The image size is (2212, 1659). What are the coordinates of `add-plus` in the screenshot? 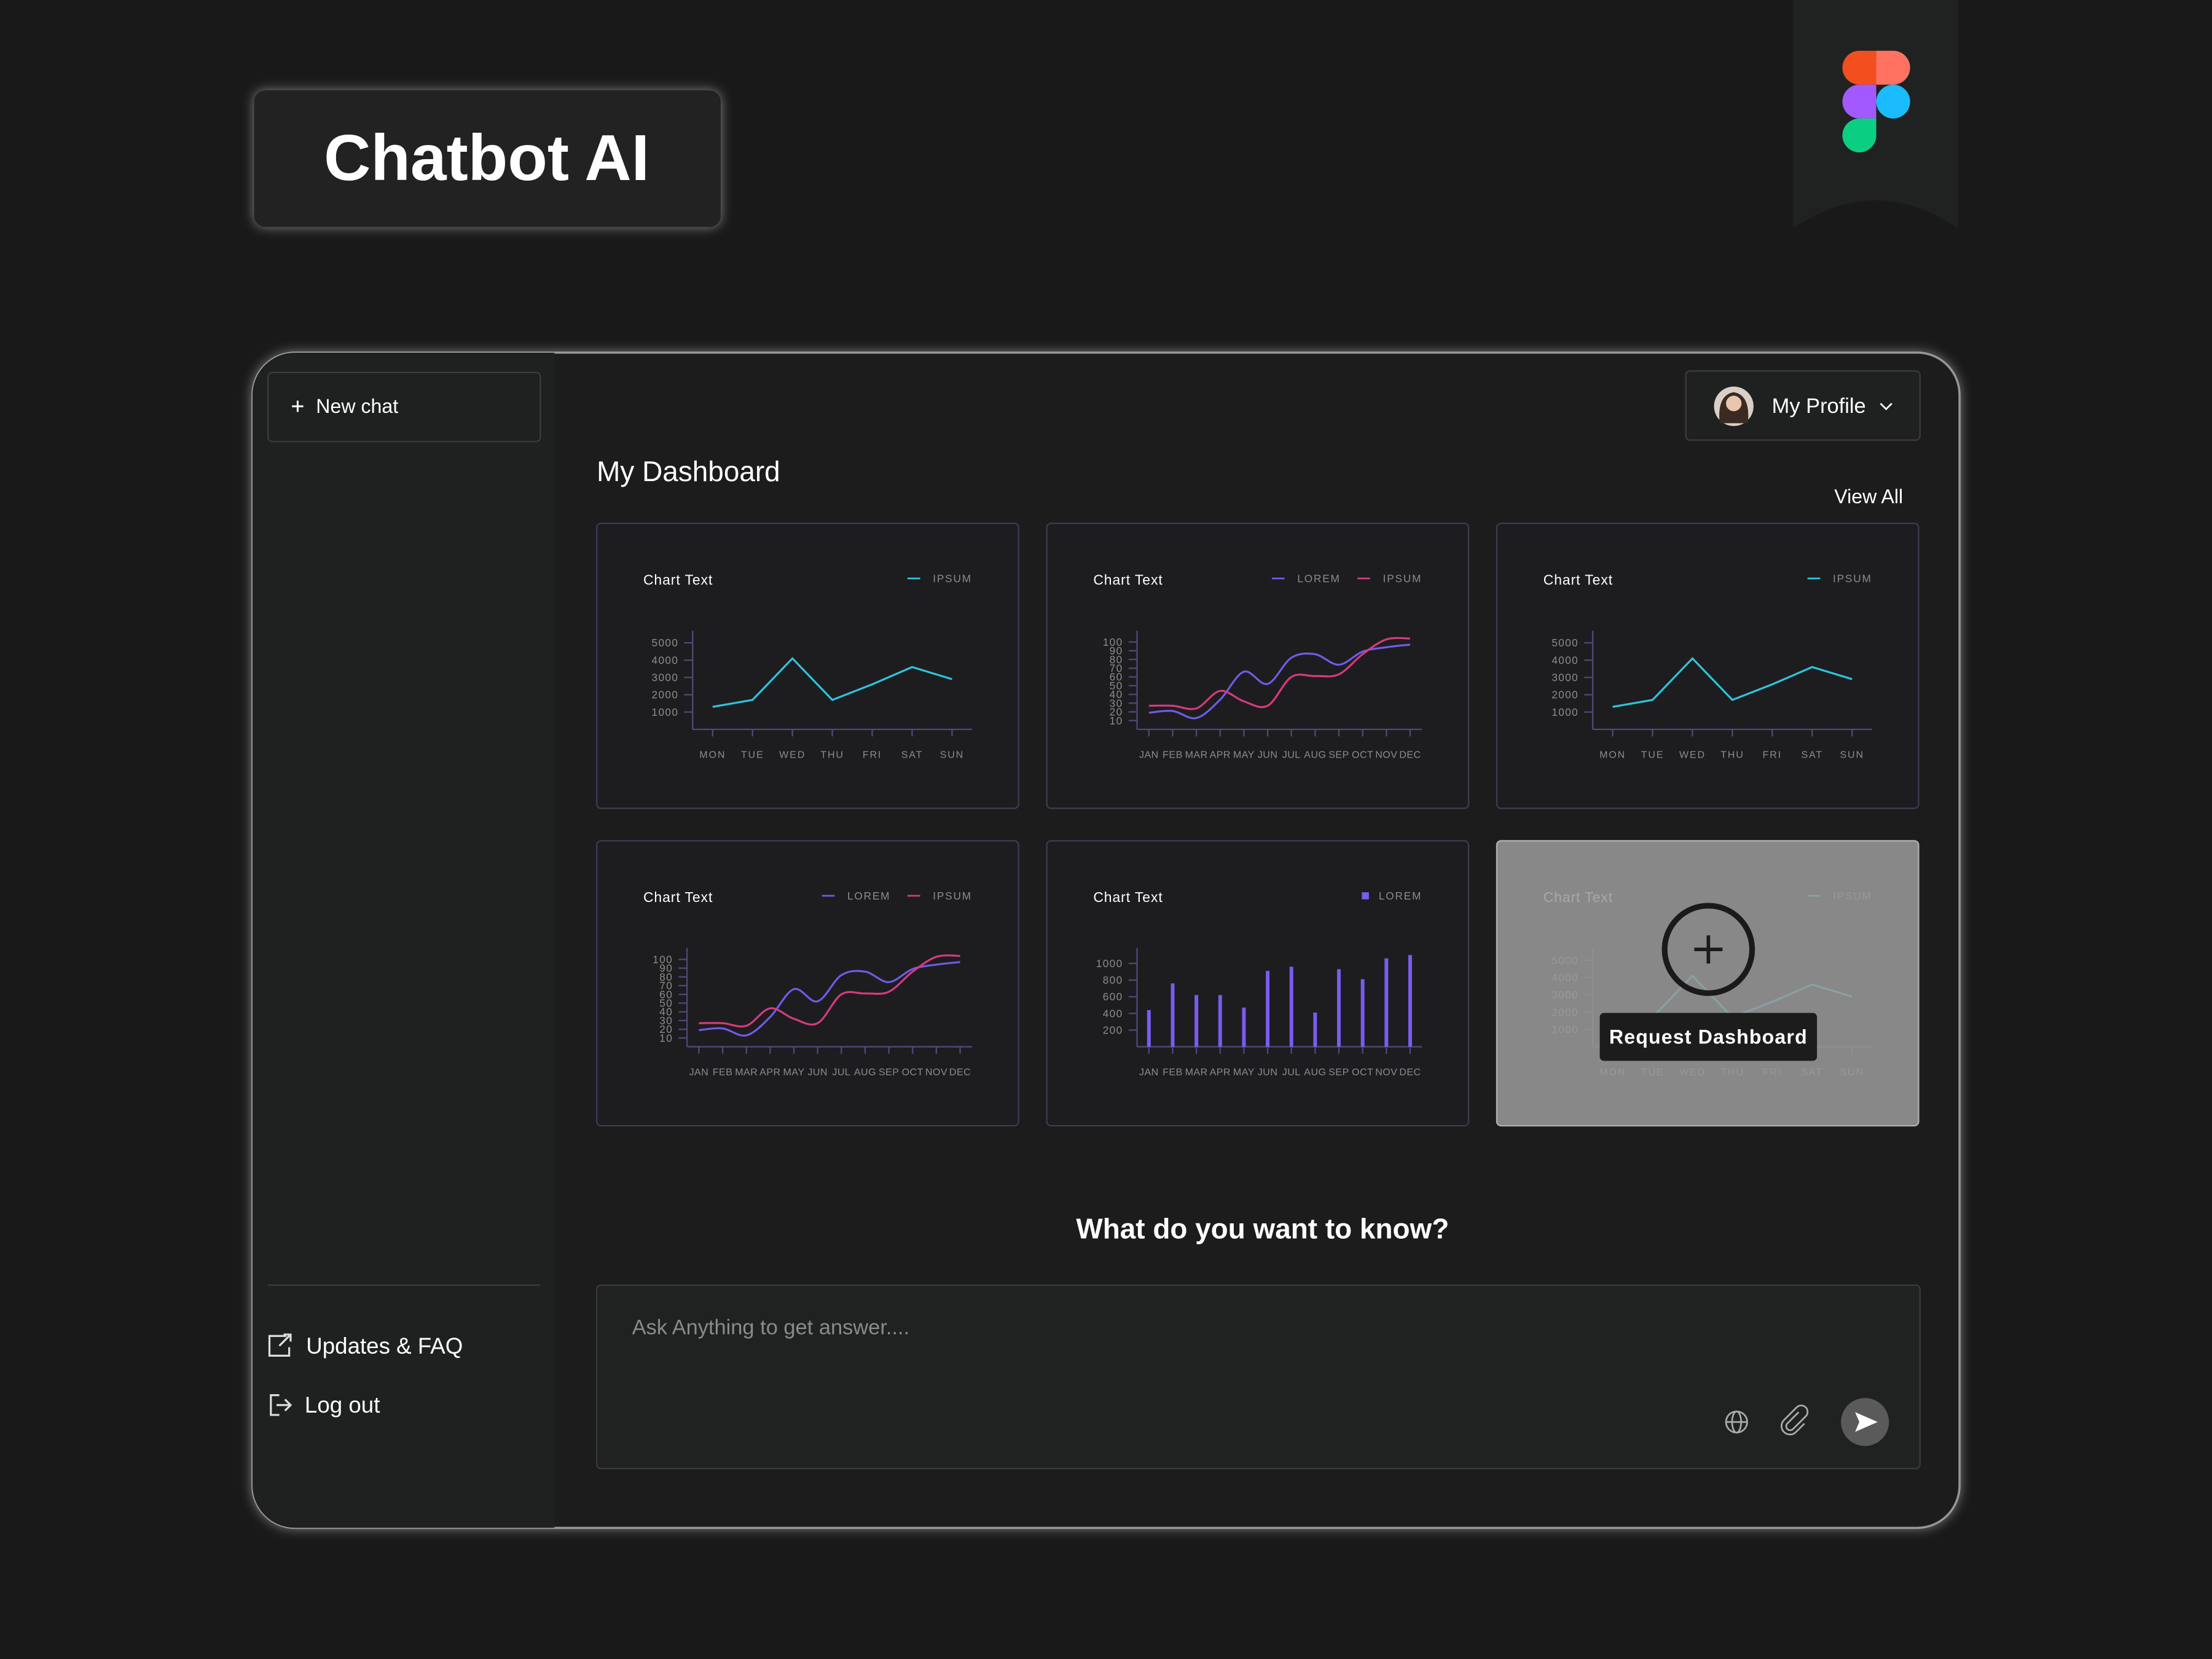 It's located at (1708, 949).